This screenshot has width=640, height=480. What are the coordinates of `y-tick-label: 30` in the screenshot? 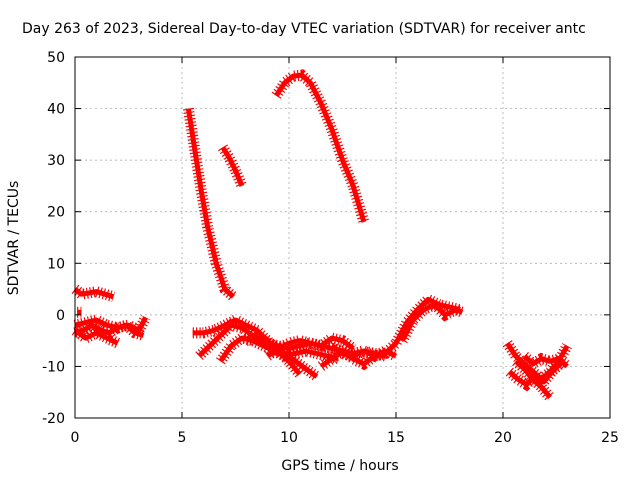 It's located at (56, 161).